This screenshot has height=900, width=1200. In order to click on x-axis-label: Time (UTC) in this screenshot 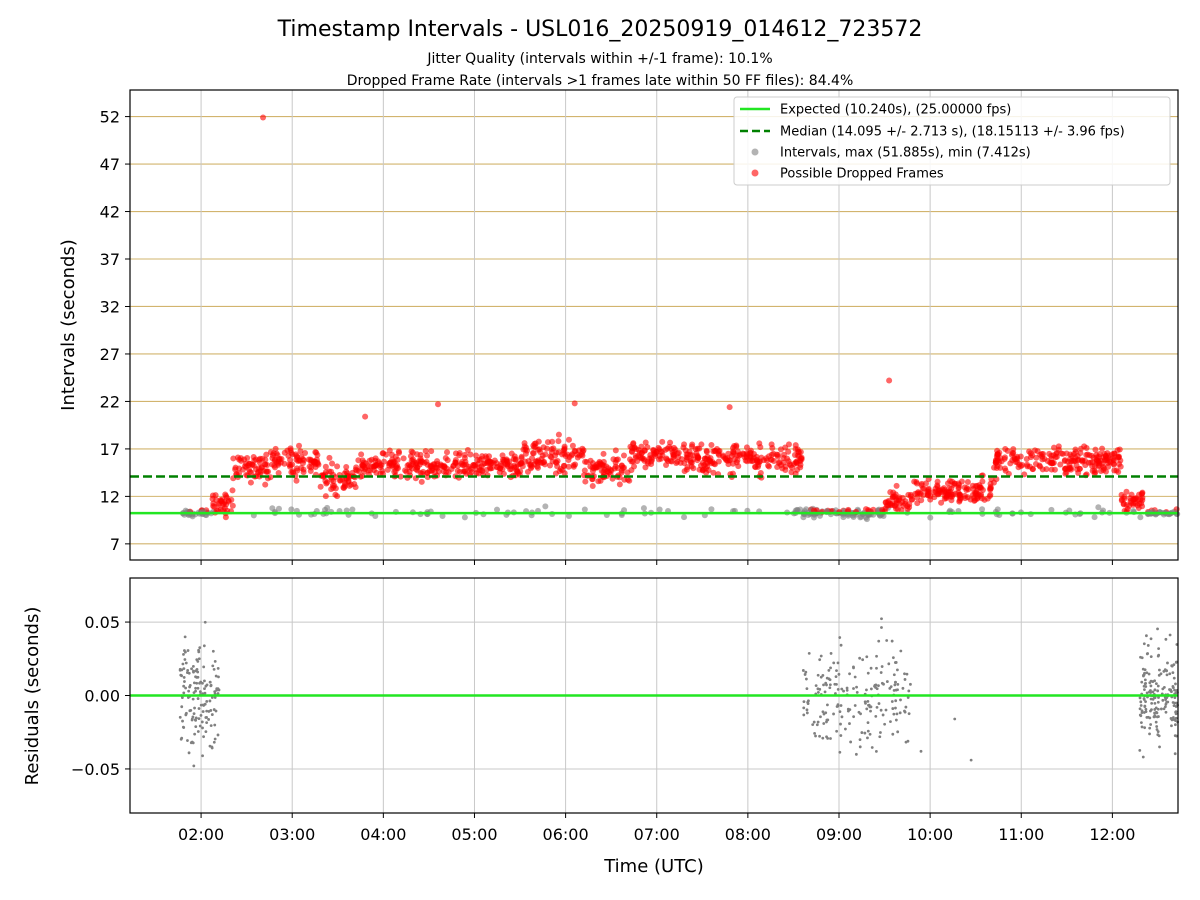, I will do `click(653, 866)`.